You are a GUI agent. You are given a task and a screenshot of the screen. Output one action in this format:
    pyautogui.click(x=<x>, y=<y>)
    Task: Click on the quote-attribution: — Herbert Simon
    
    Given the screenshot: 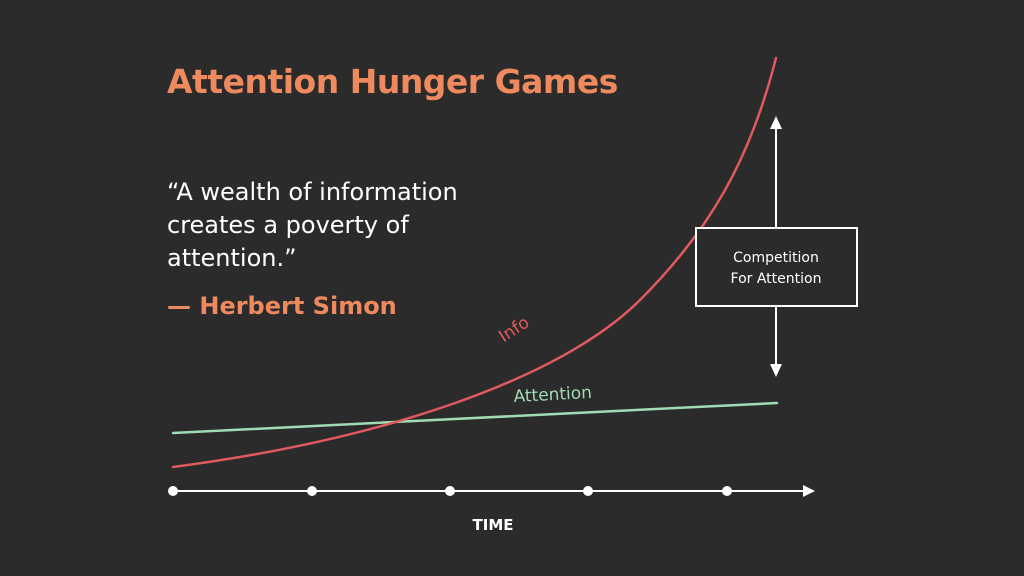 What is the action you would take?
    pyautogui.click(x=282, y=306)
    